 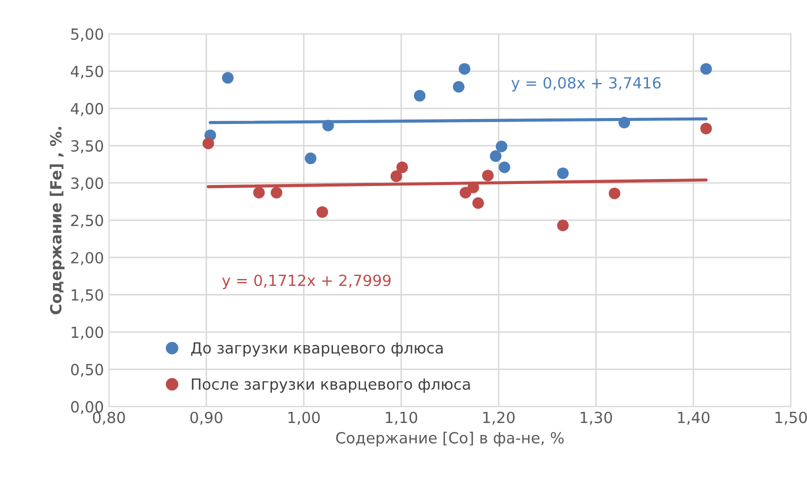 What do you see at coordinates (317, 349) in the screenshot?
I see `legend-label: До загрузки кварцевого флюса` at bounding box center [317, 349].